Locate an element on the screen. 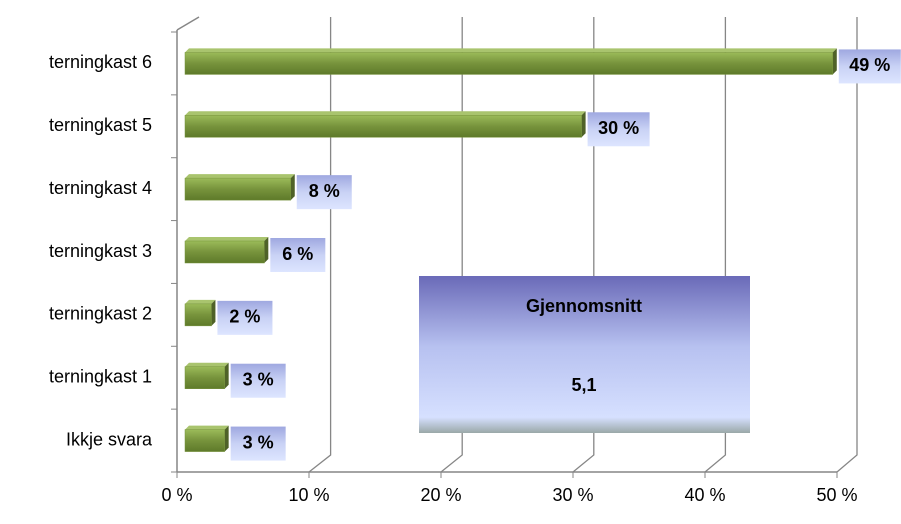  value-label: 49 % is located at coordinates (869, 65).